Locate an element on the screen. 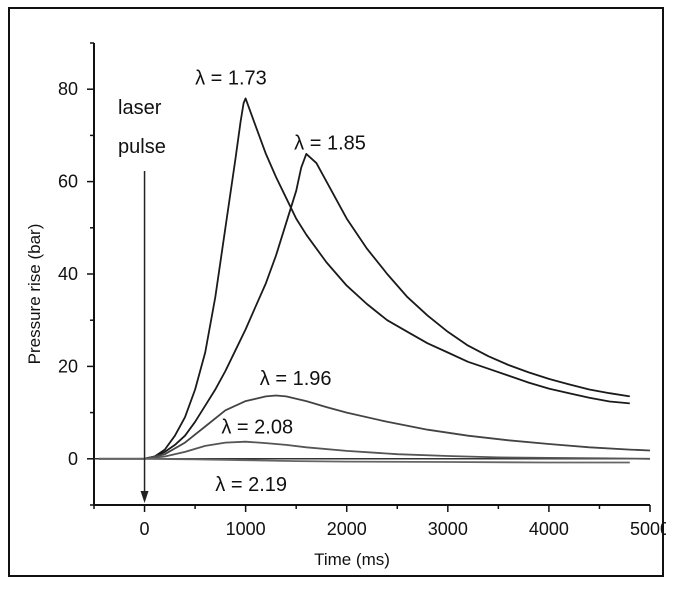 The height and width of the screenshot is (591, 673). y-axis-title: Pressure rise (bar) is located at coordinates (34, 294).